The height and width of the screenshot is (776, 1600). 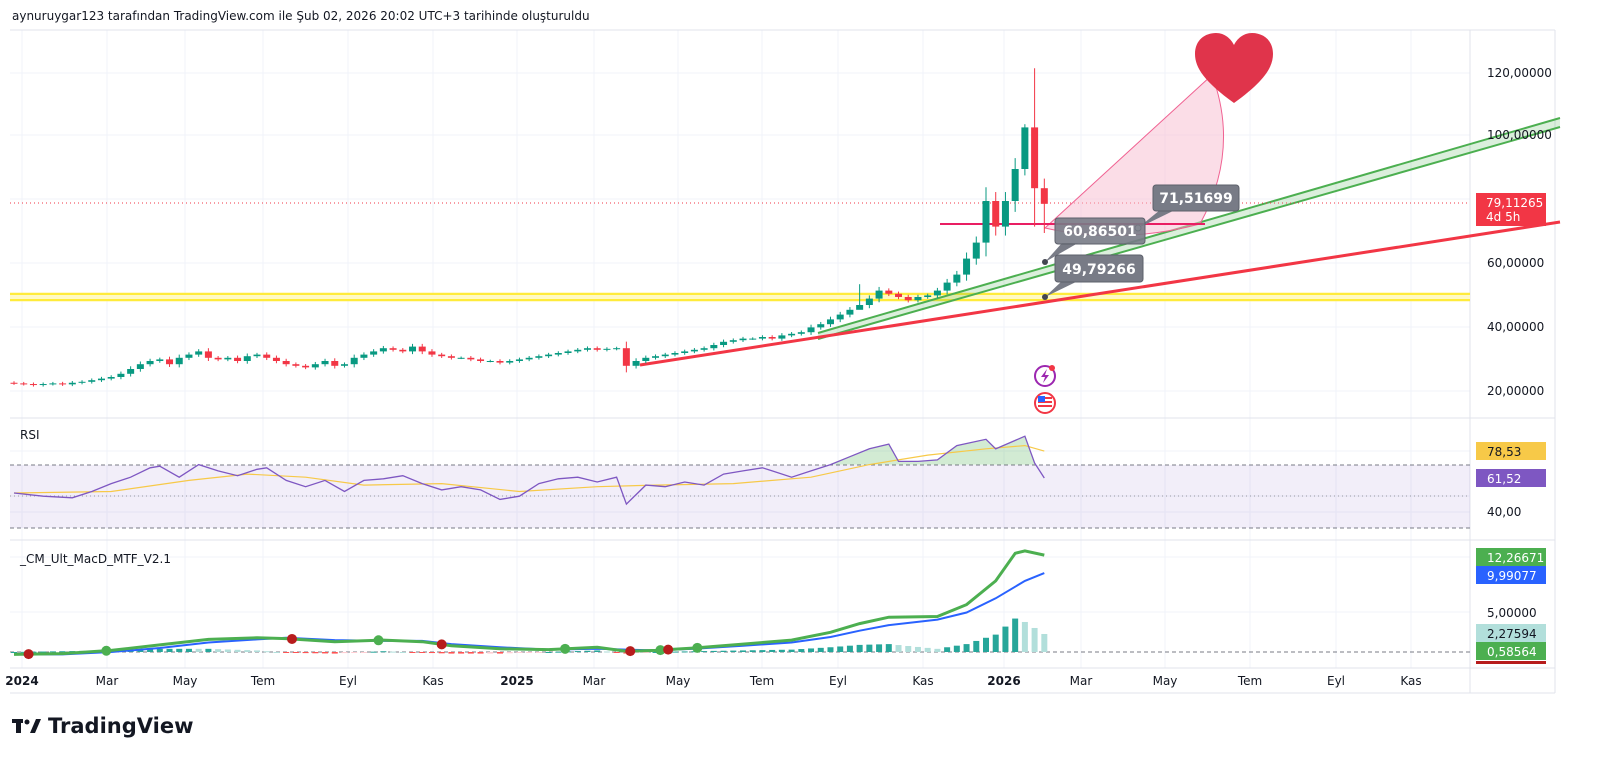 I want to click on trend-channel-lower, so click(x=1189, y=233).